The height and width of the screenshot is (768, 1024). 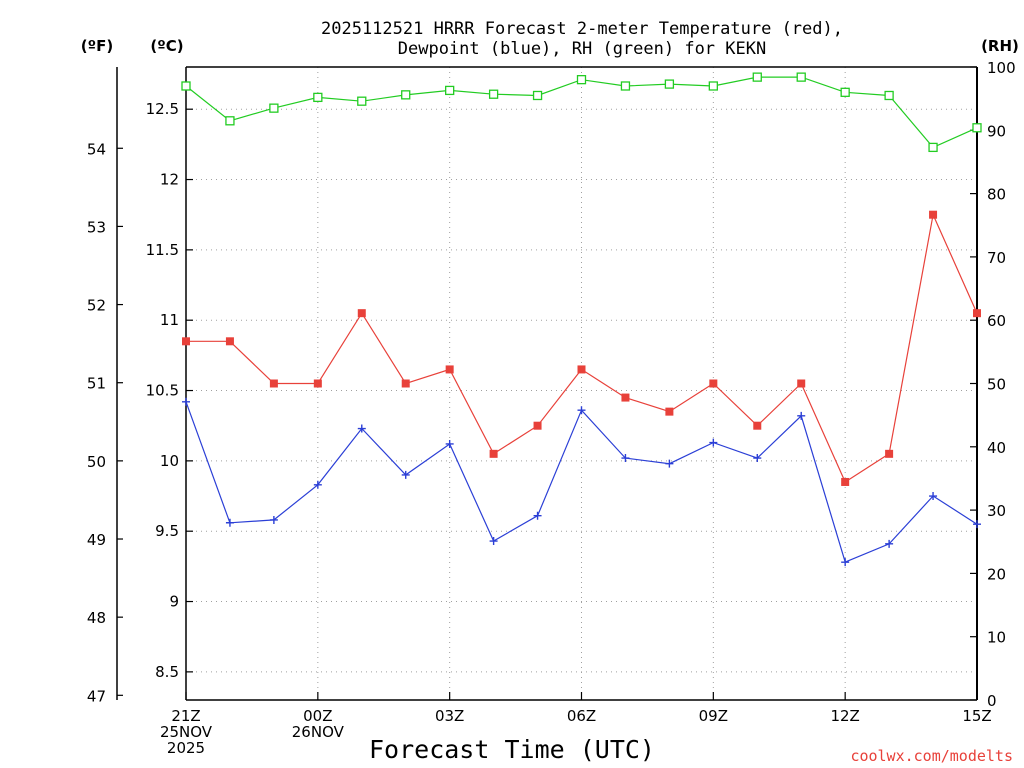 What do you see at coordinates (162, 109) in the screenshot?
I see `celsius-tick-label-8: 12.5` at bounding box center [162, 109].